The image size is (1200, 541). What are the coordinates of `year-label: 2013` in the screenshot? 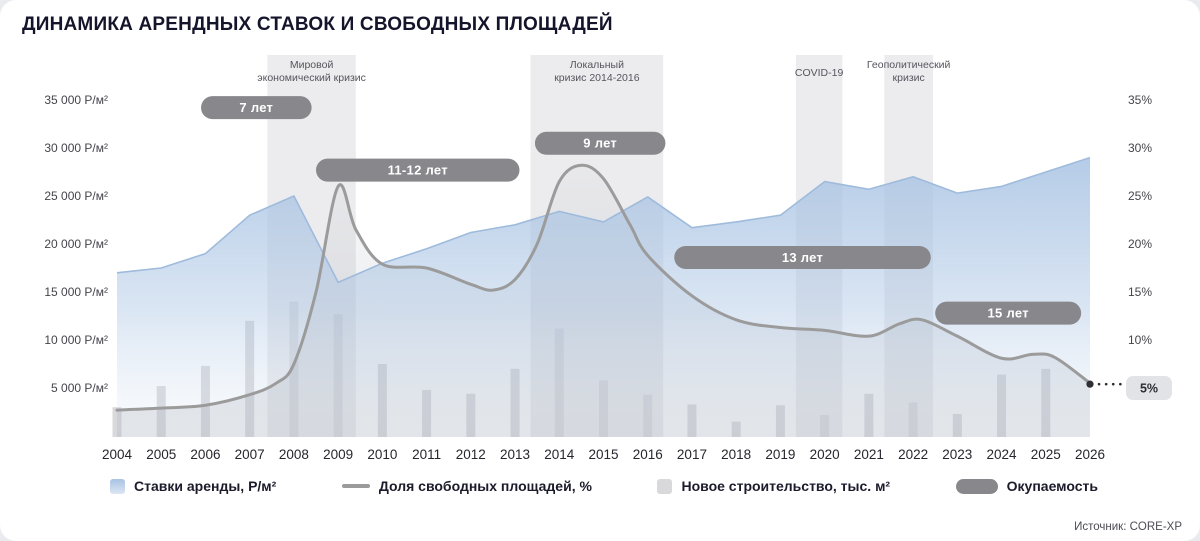 It's located at (515, 454).